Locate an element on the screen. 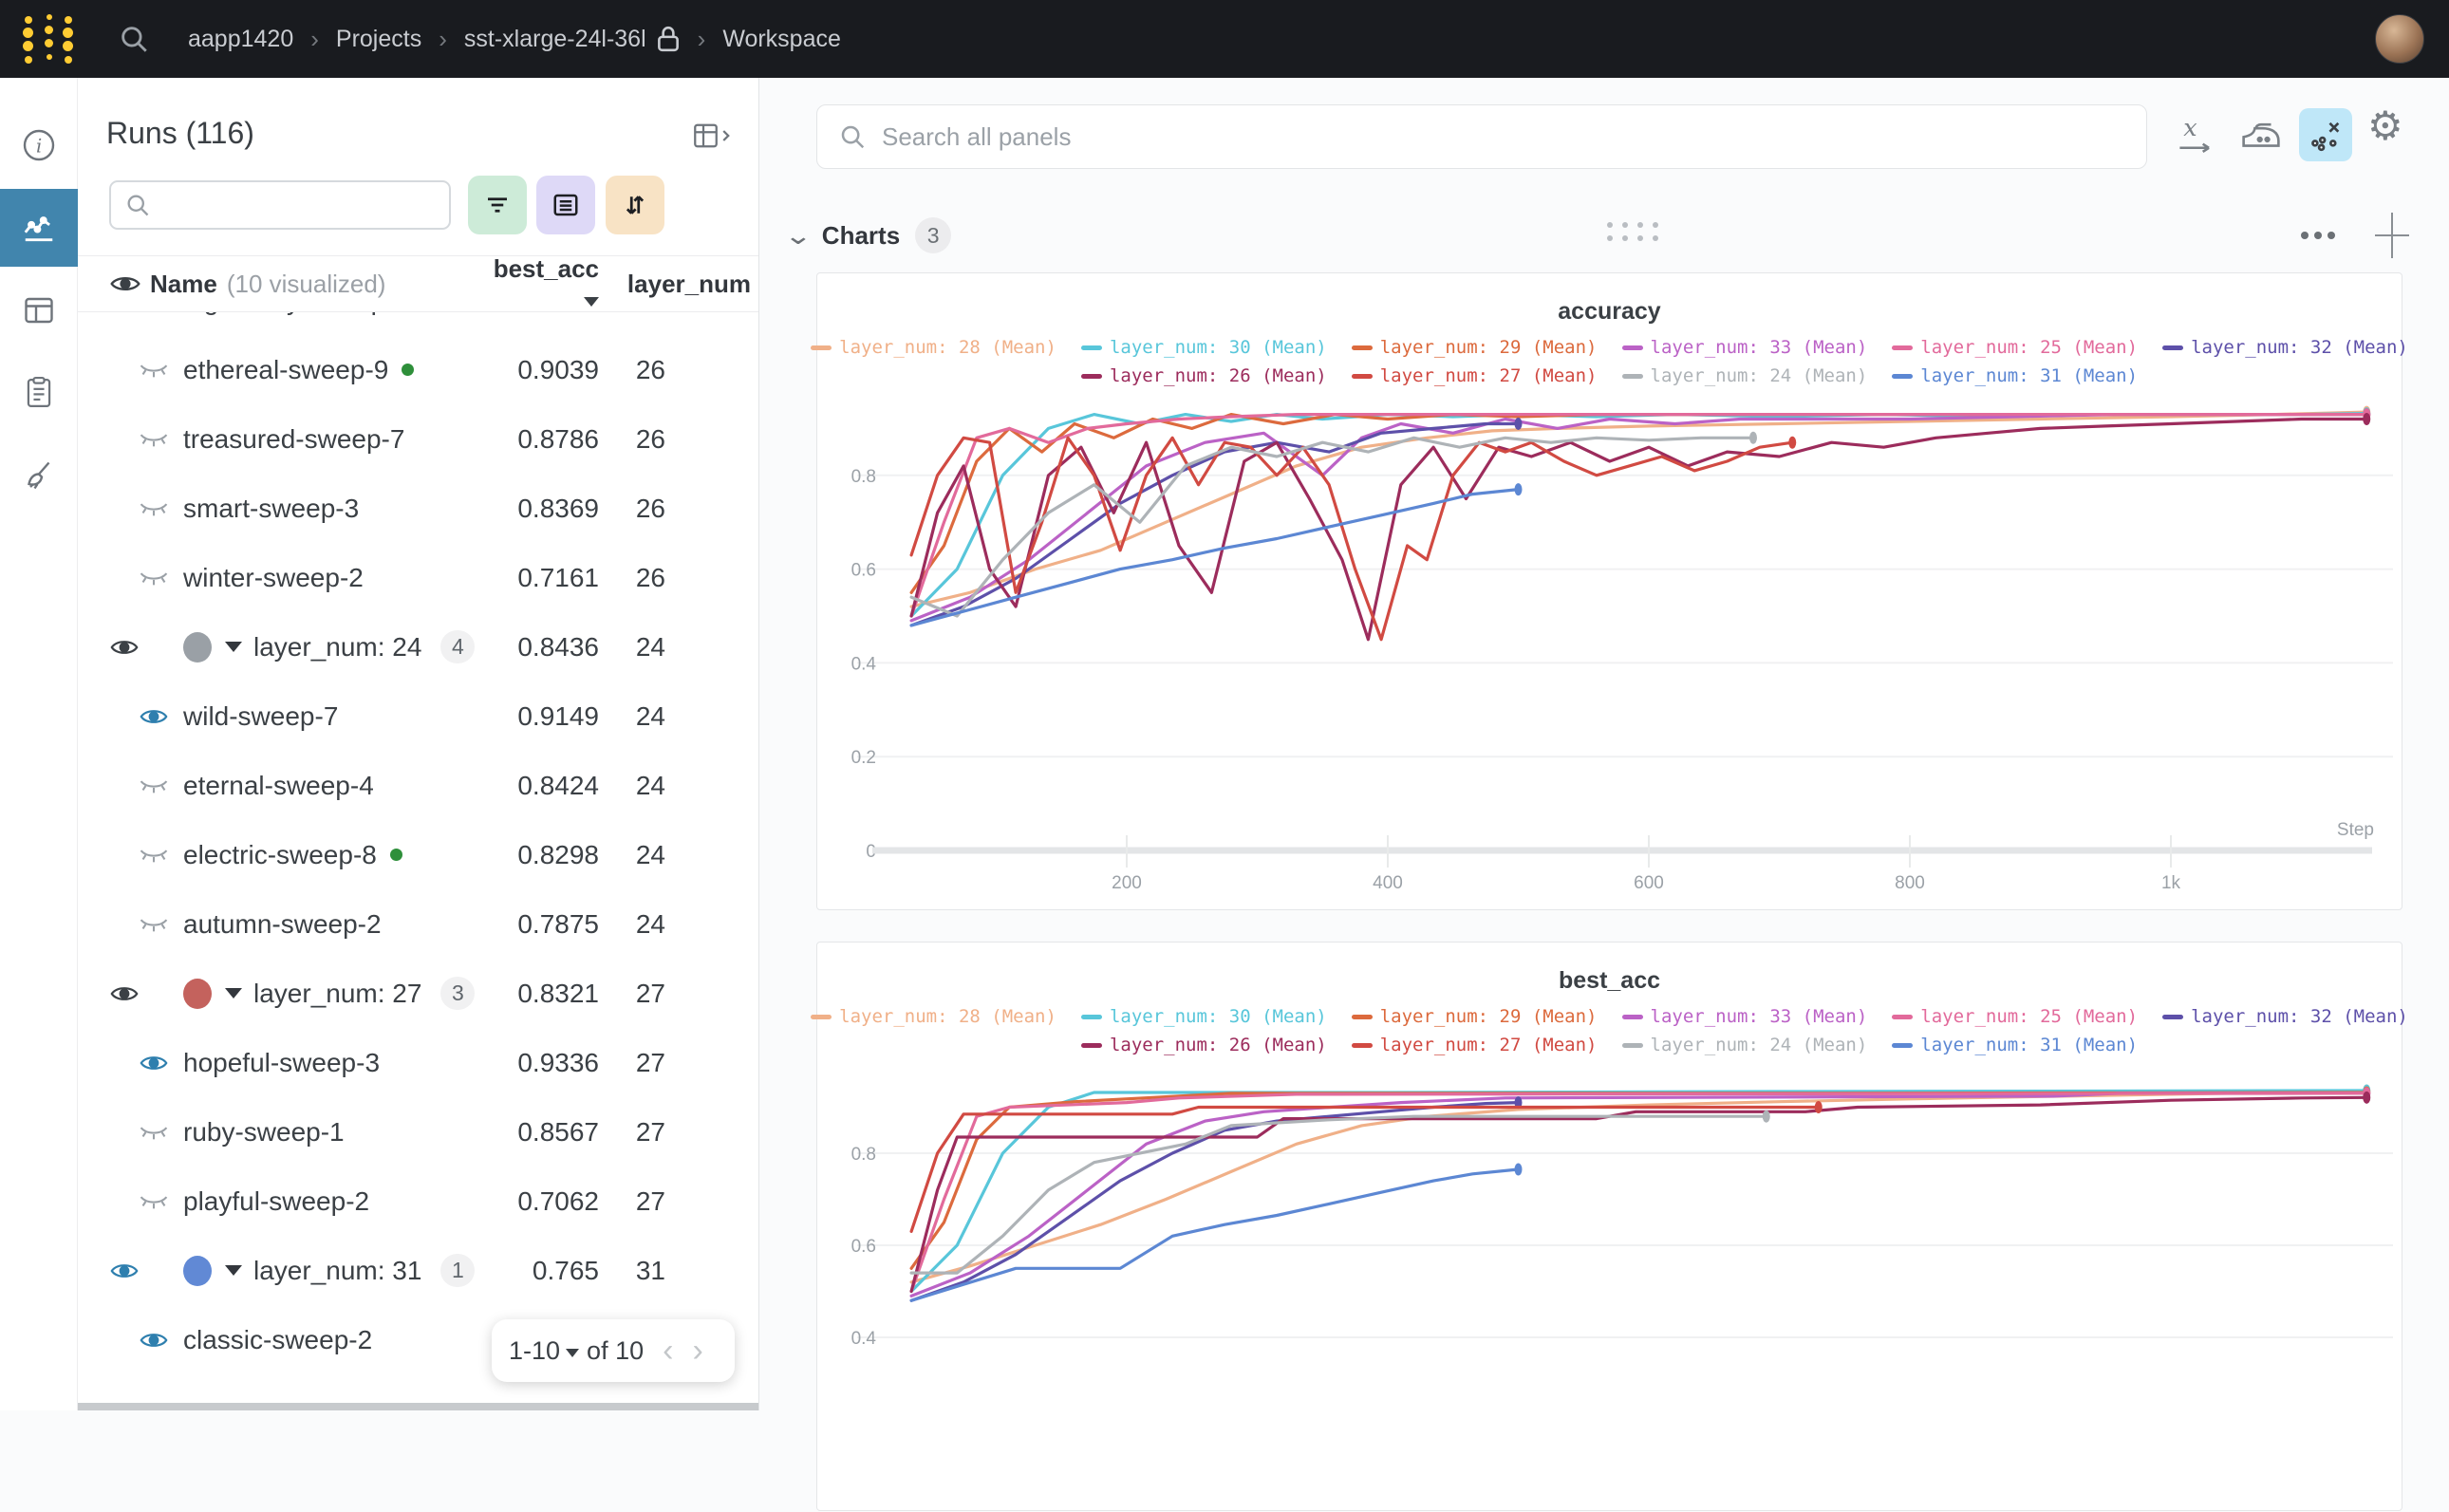  run-name: hopeful-sweep-3 is located at coordinates (281, 1063).